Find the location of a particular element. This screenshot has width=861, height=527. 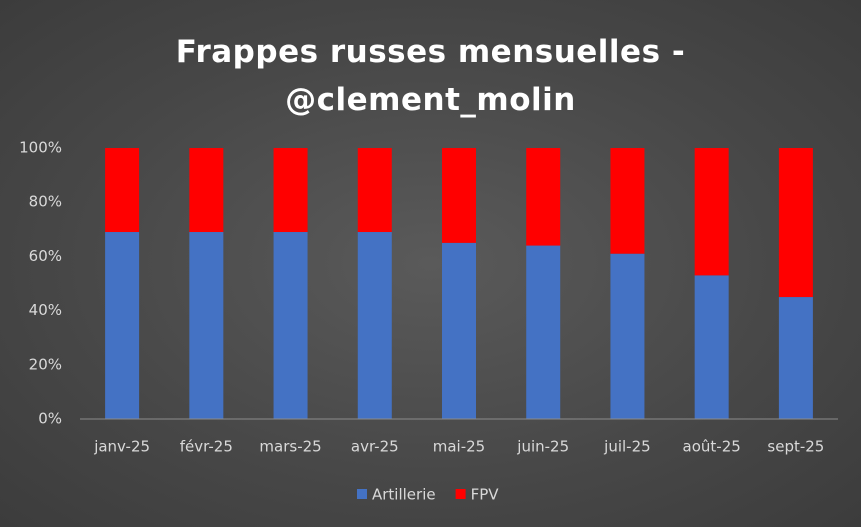

y-tick-label: 20% is located at coordinates (45, 364).